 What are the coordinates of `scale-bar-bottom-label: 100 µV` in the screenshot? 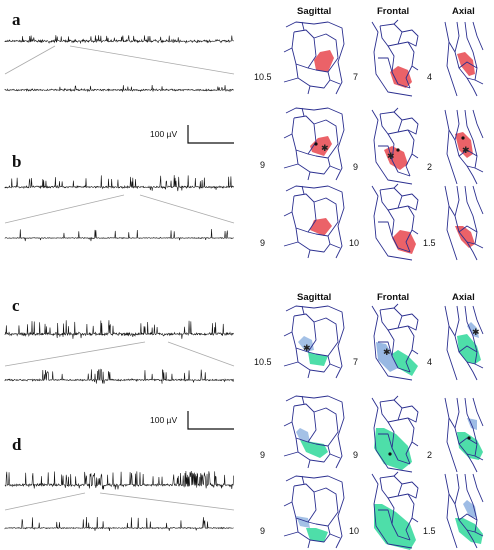 It's located at (163, 420).